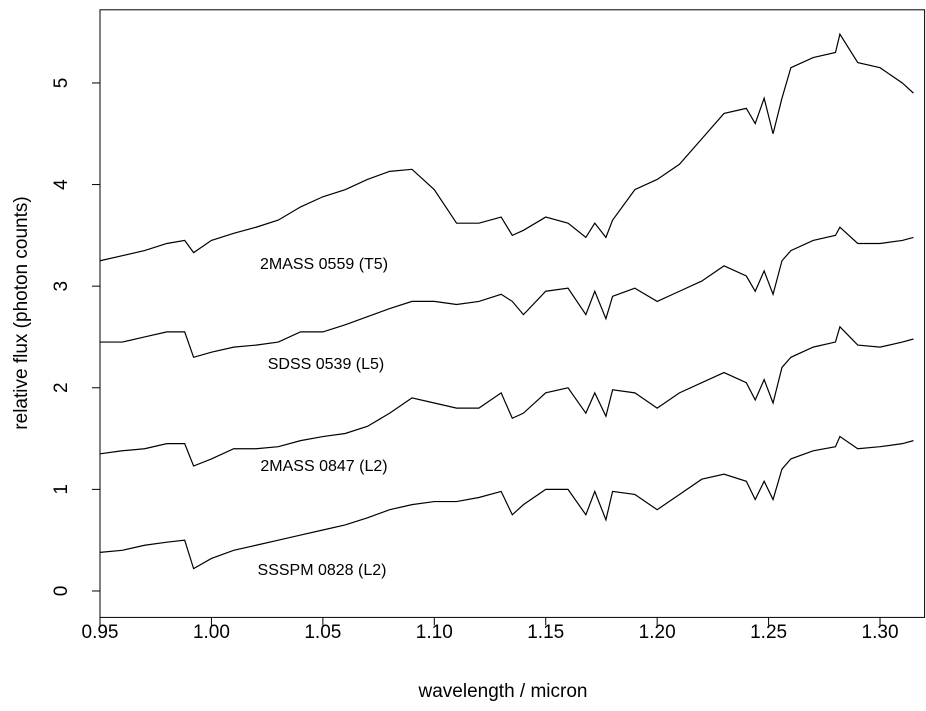 The height and width of the screenshot is (711, 926). Describe the element at coordinates (61, 286) in the screenshot. I see `y-tick-label: 3` at that location.